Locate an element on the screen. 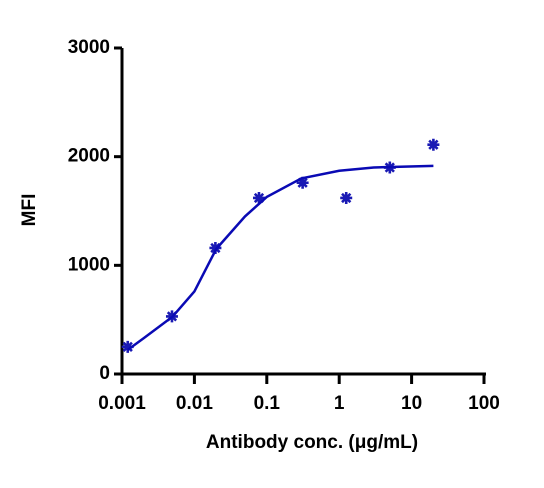  y-tick-label: 2000 is located at coordinates (89, 156).